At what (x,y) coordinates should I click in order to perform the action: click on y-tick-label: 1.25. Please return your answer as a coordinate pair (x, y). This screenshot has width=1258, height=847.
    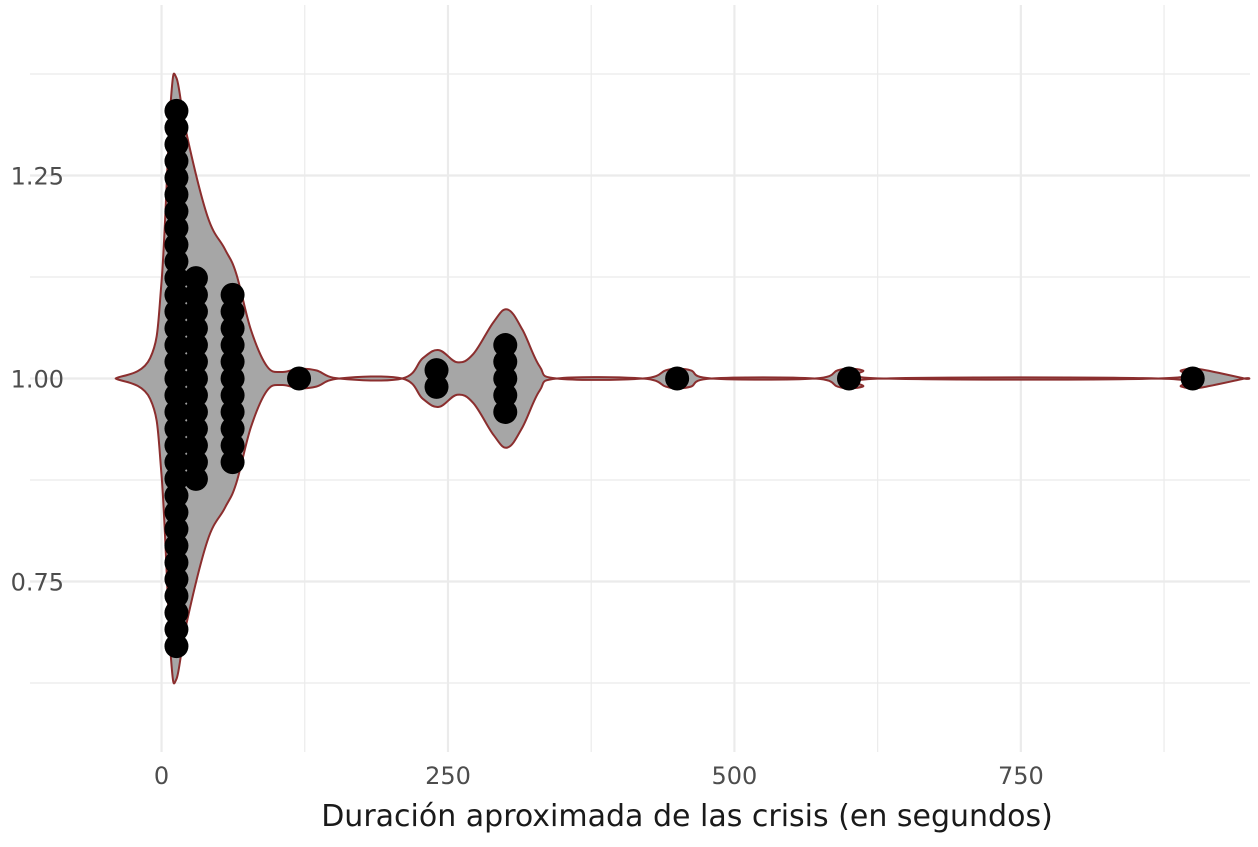
    Looking at the image, I should click on (37, 177).